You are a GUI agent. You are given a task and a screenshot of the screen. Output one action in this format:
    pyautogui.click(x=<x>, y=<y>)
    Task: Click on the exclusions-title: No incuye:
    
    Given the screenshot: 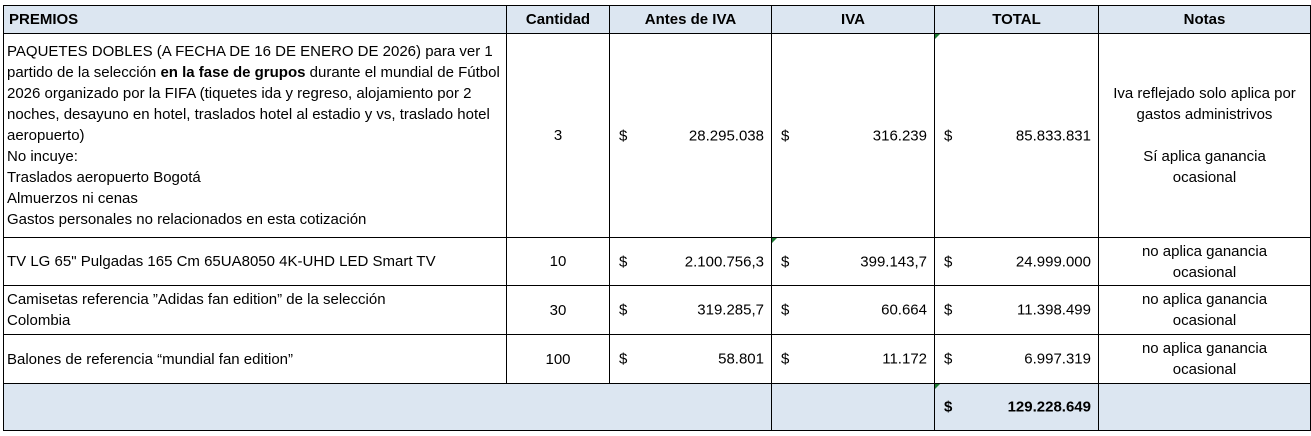 What is the action you would take?
    pyautogui.click(x=42, y=156)
    